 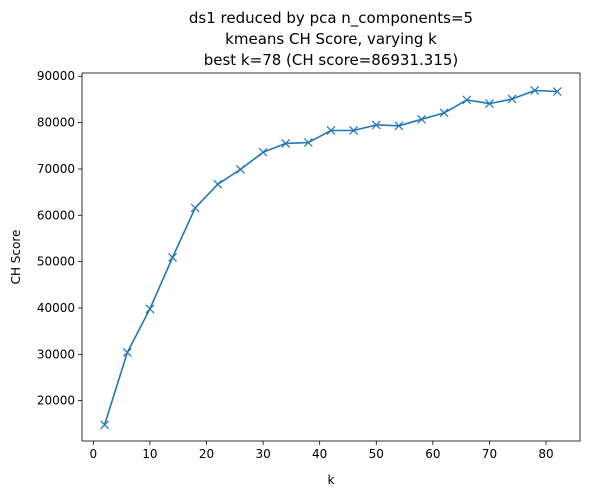 What do you see at coordinates (16, 257) in the screenshot?
I see `y-axis-label: CH Score` at bounding box center [16, 257].